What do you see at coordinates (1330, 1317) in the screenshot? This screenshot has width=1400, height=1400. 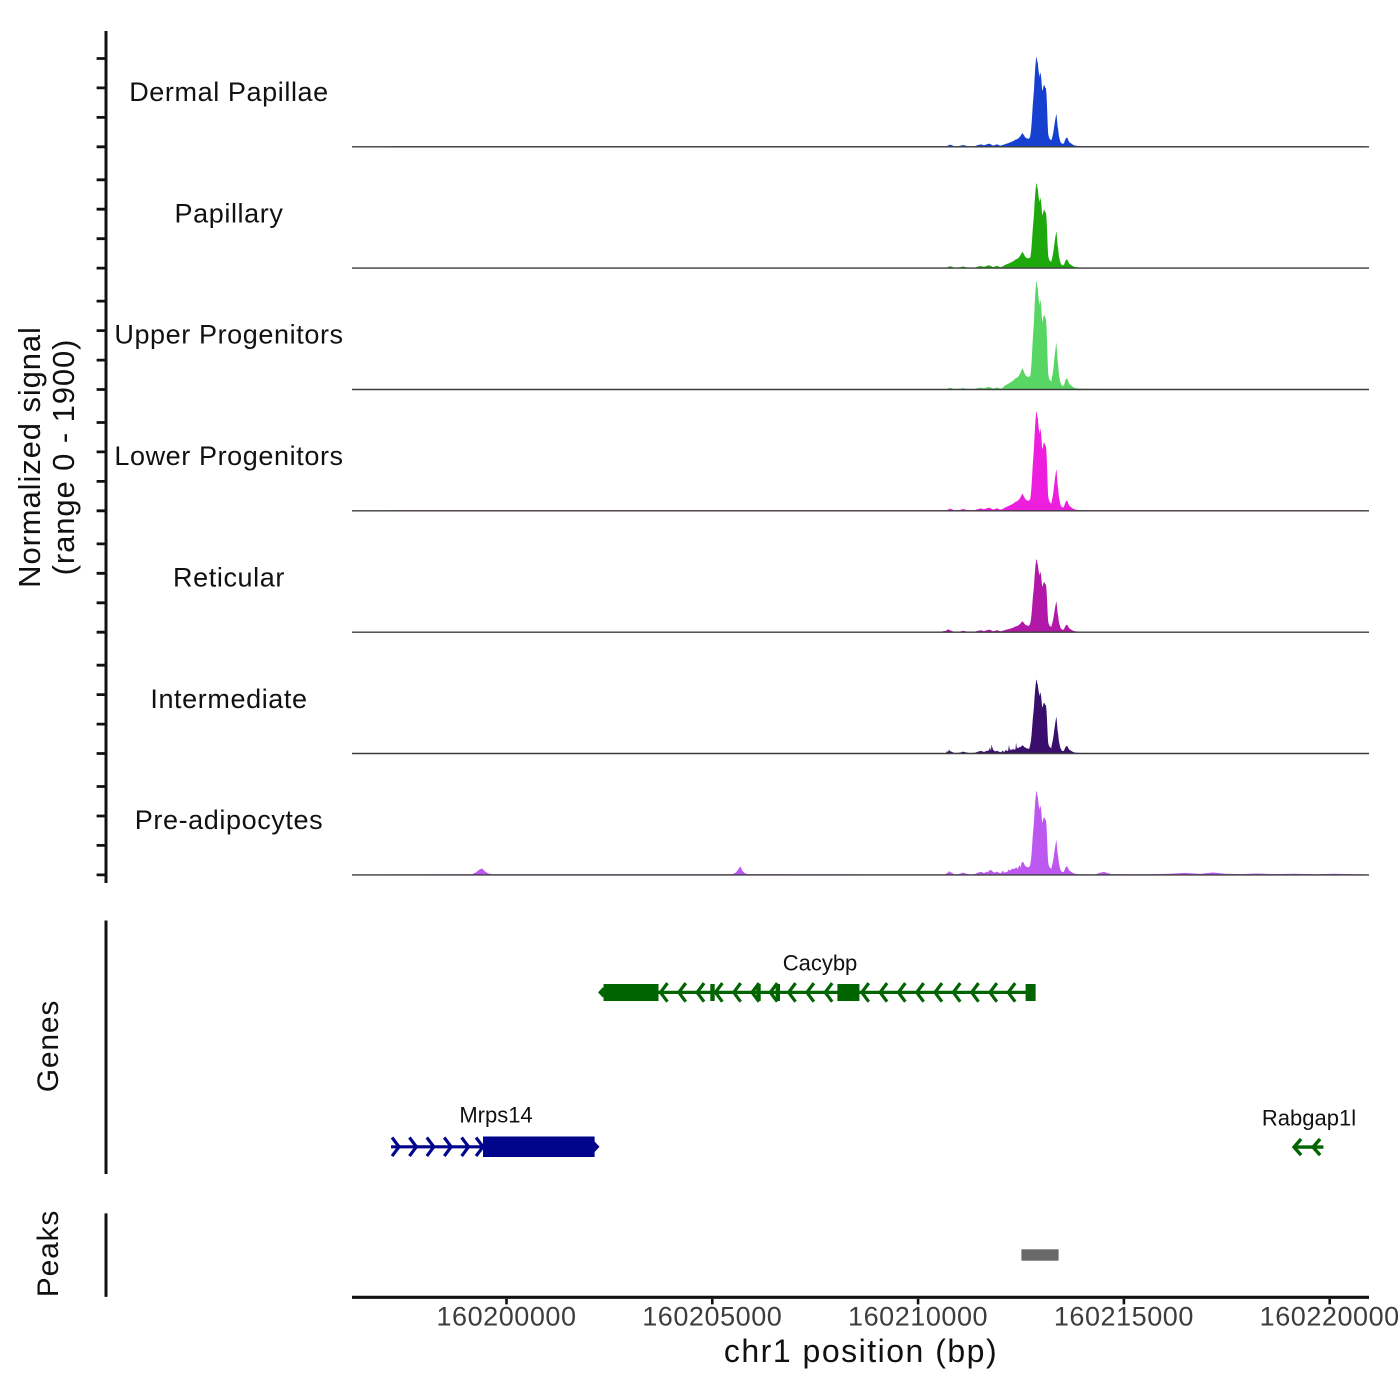 I see `svg-text: 160220000` at bounding box center [1330, 1317].